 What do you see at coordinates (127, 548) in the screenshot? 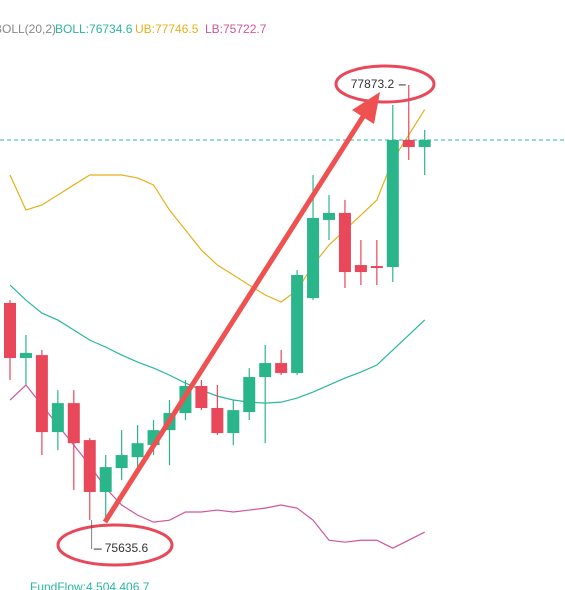
I see `low-label: 75635.6` at bounding box center [127, 548].